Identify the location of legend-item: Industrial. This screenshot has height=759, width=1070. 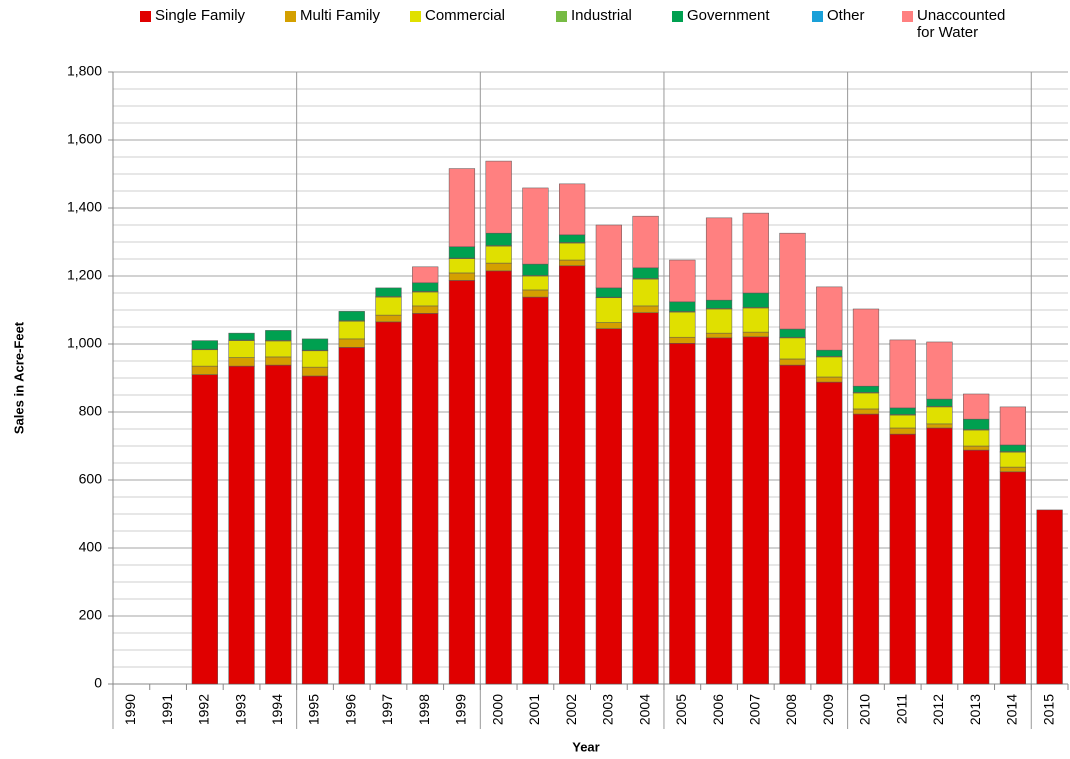
(594, 15).